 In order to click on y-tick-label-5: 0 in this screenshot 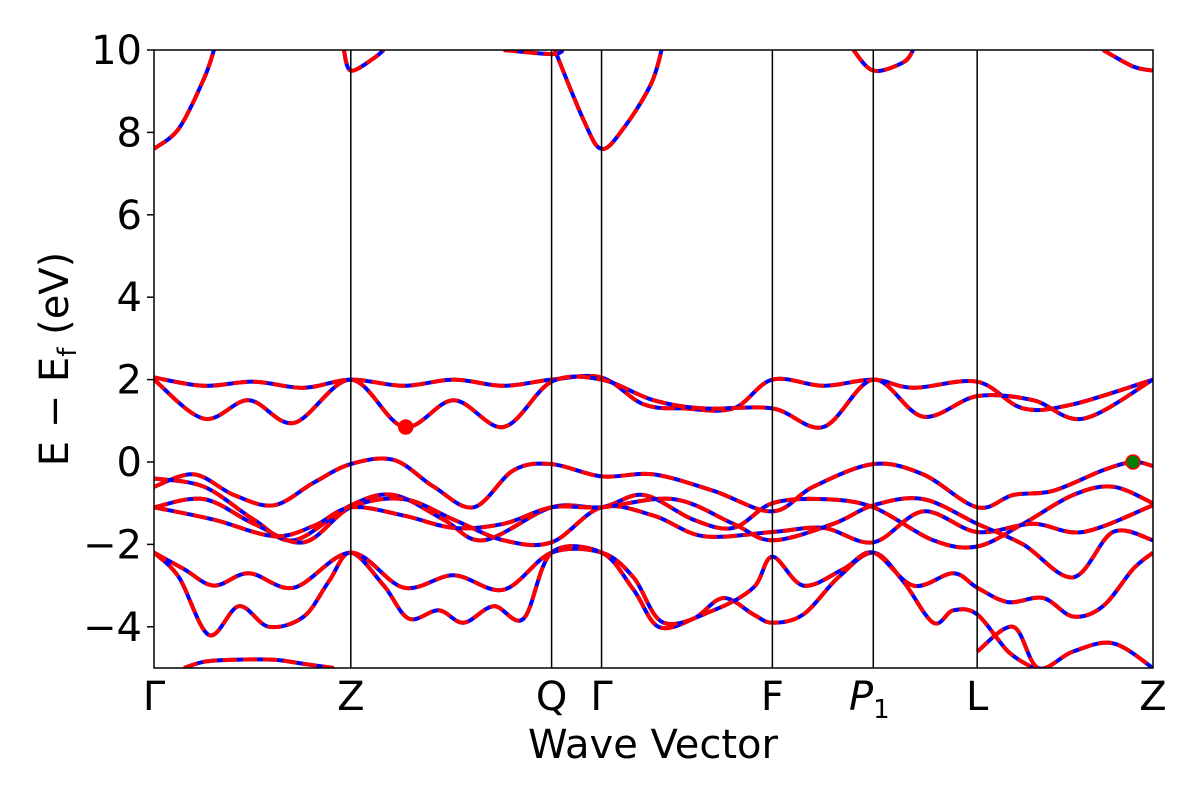, I will do `click(129, 463)`.